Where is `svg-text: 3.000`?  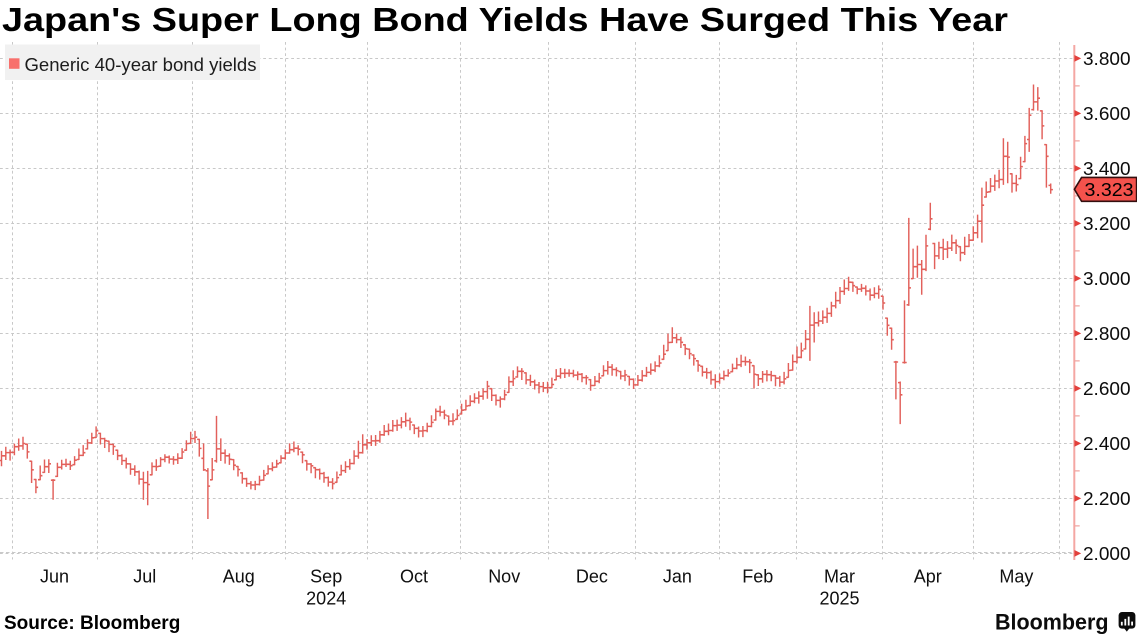 svg-text: 3.000 is located at coordinates (1107, 279).